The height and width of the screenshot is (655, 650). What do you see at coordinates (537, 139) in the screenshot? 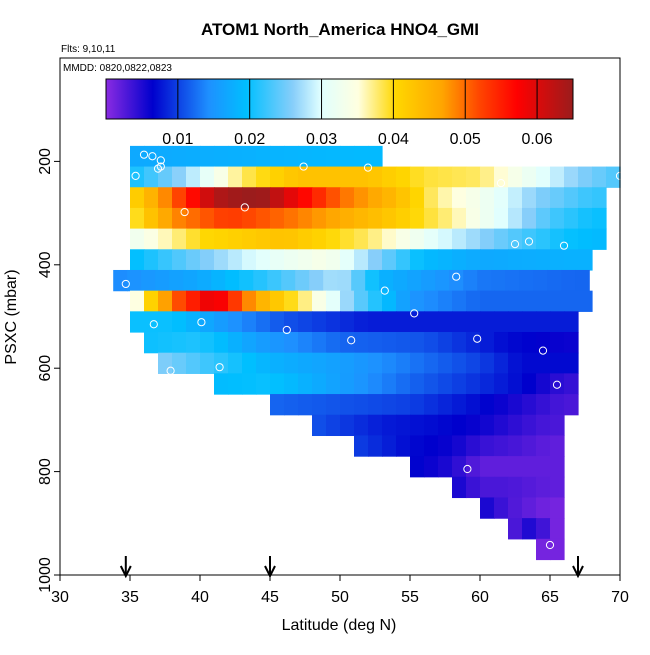
I see `colorbar-tick-label: 0.06` at bounding box center [537, 139].